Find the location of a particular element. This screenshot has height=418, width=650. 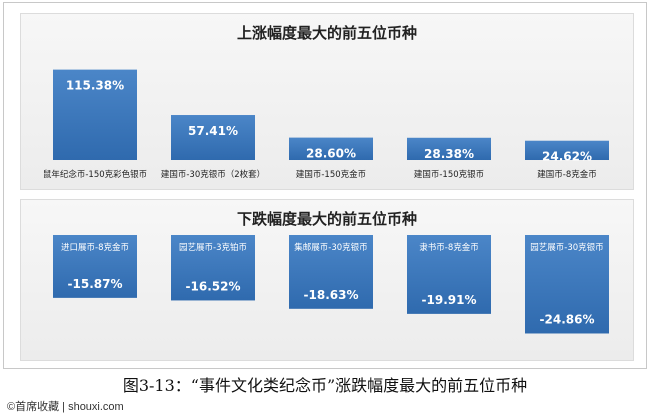

rise-value-label: 115.38% is located at coordinates (95, 86).